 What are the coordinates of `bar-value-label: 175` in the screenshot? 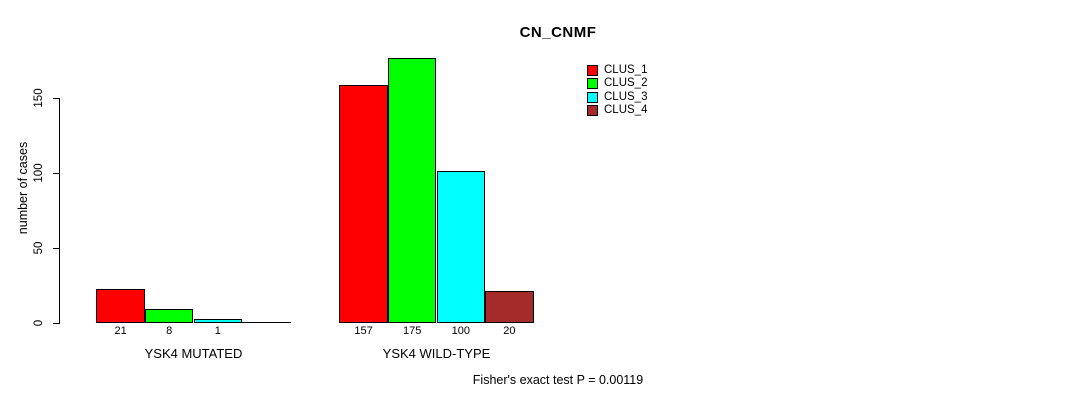 It's located at (412, 331).